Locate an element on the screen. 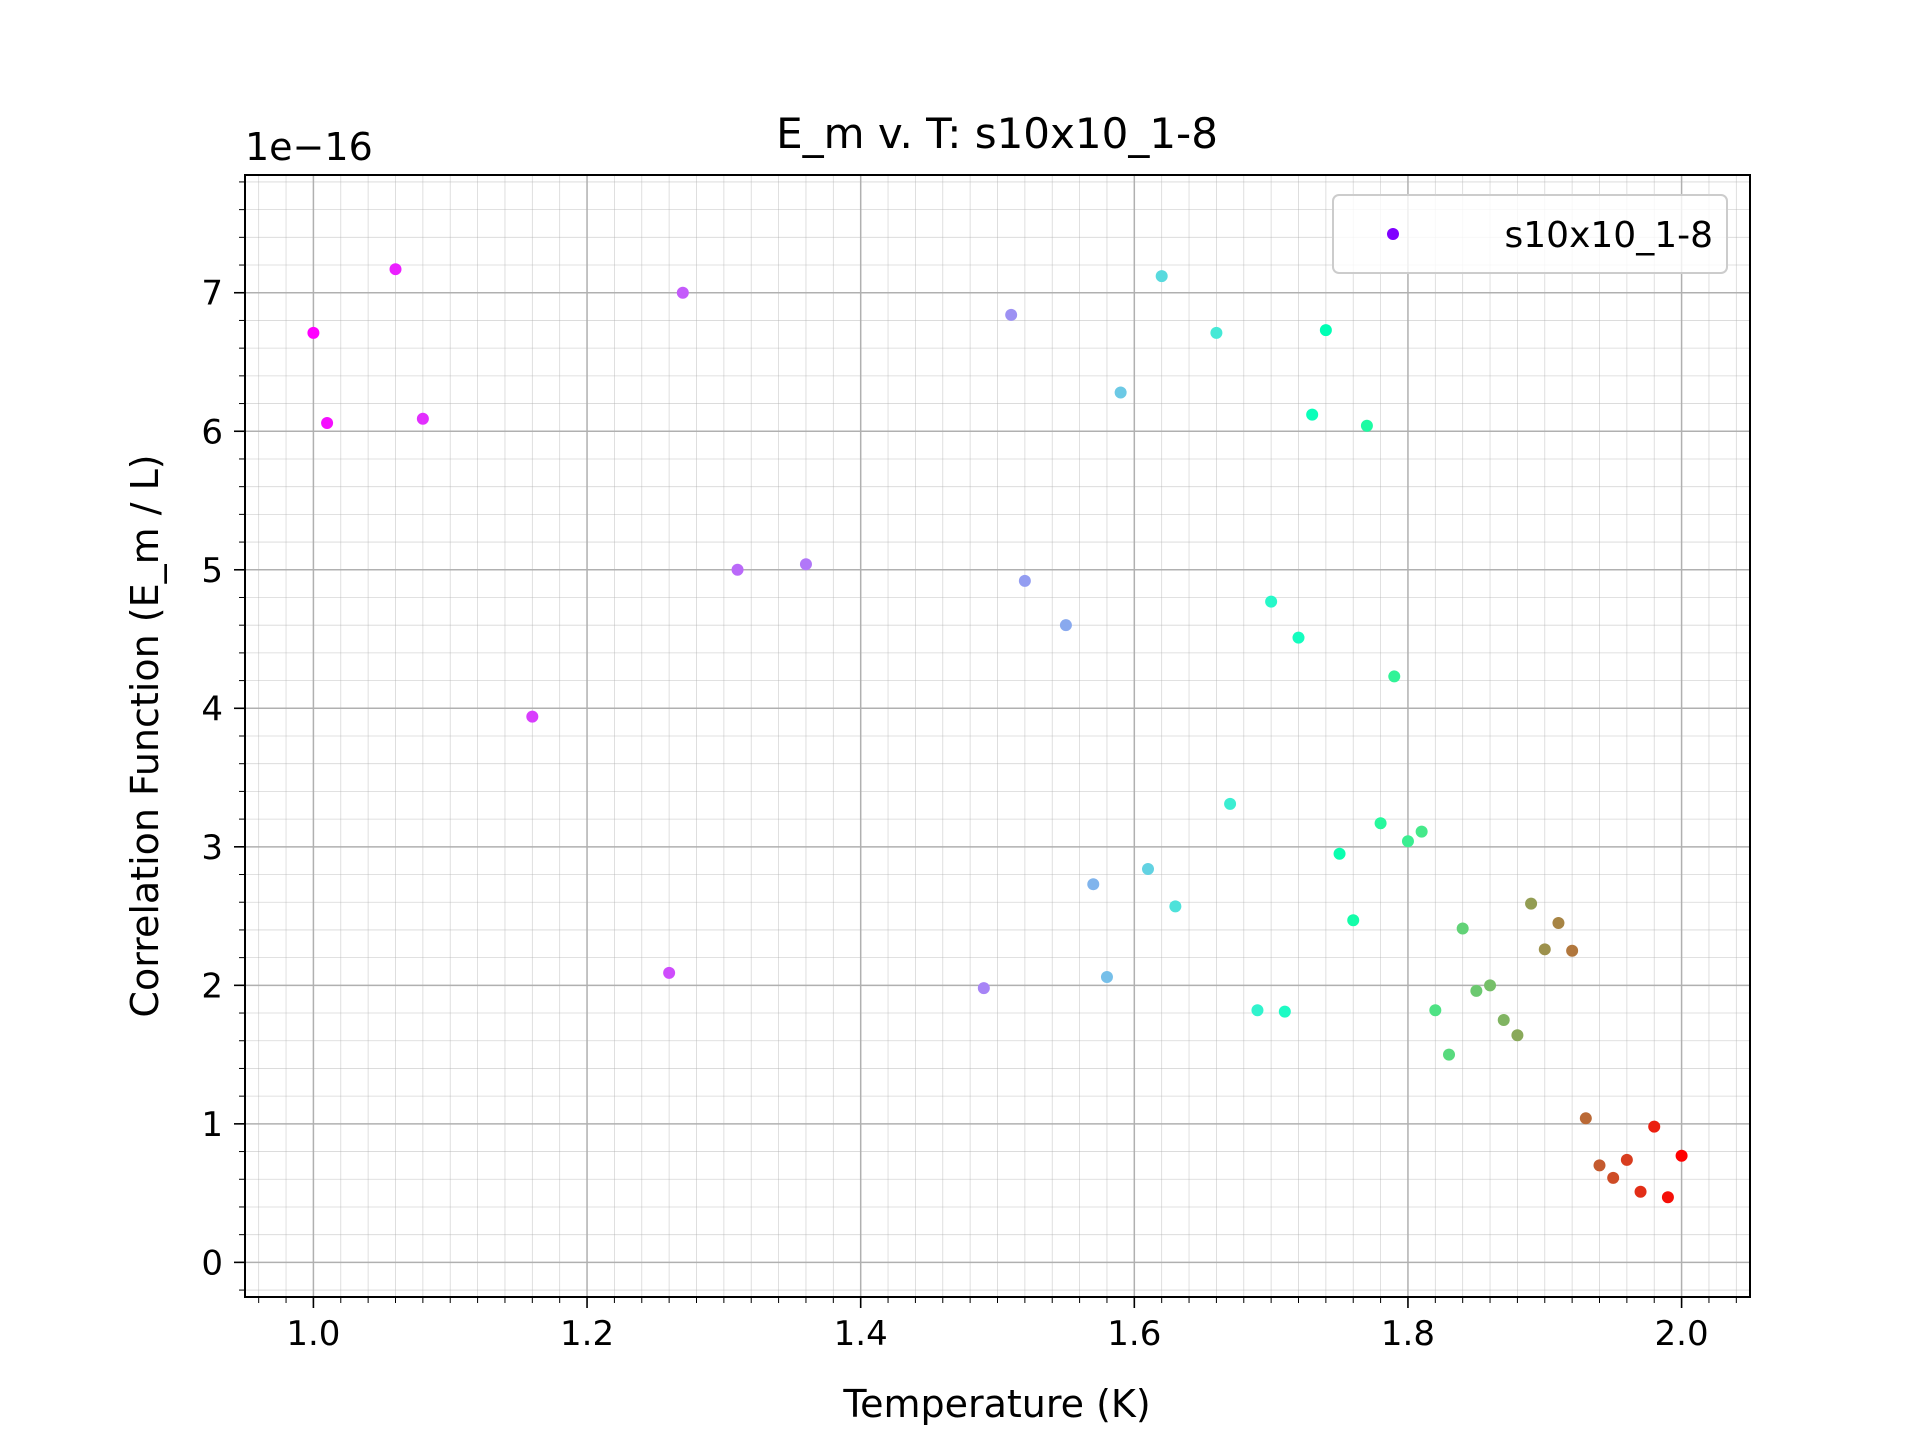  x-tick-label: 2.0 is located at coordinates (1682, 1334).